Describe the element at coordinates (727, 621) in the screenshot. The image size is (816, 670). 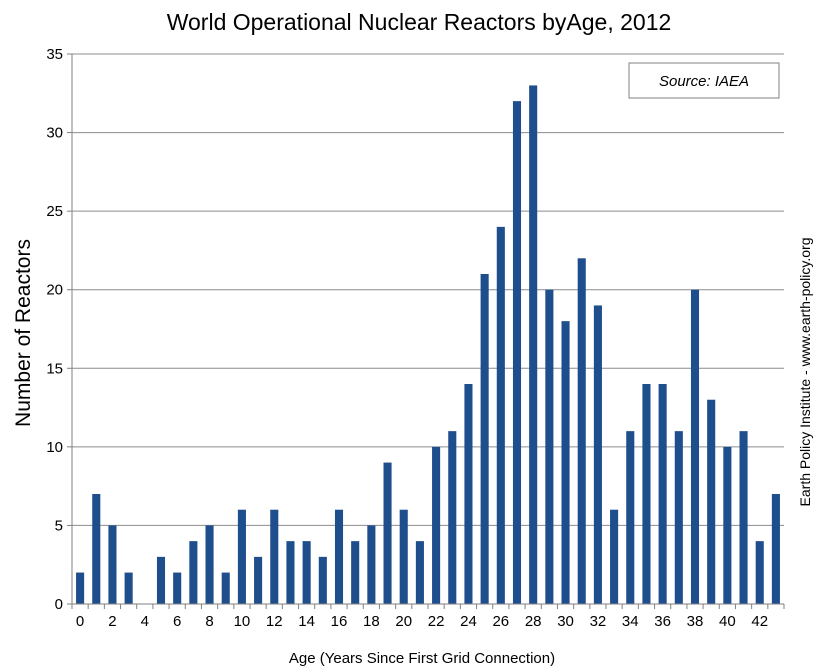
I see `x-tick-label: 40` at that location.